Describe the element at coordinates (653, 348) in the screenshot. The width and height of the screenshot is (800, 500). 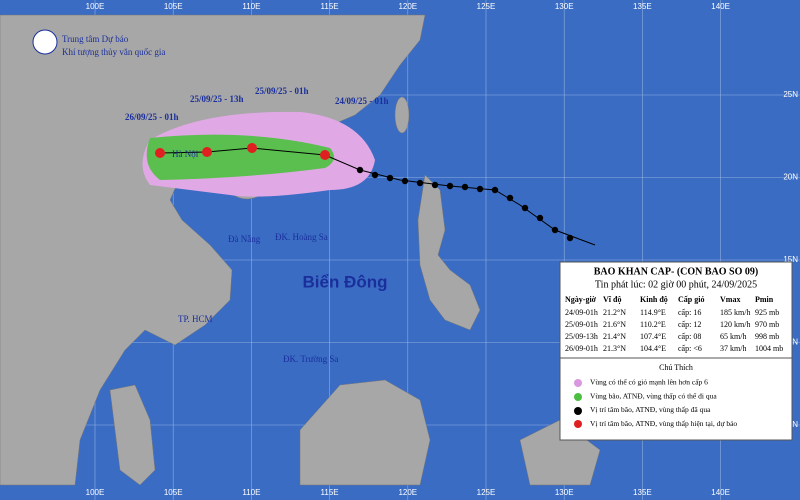
I see `table-cell: 104.4°E` at that location.